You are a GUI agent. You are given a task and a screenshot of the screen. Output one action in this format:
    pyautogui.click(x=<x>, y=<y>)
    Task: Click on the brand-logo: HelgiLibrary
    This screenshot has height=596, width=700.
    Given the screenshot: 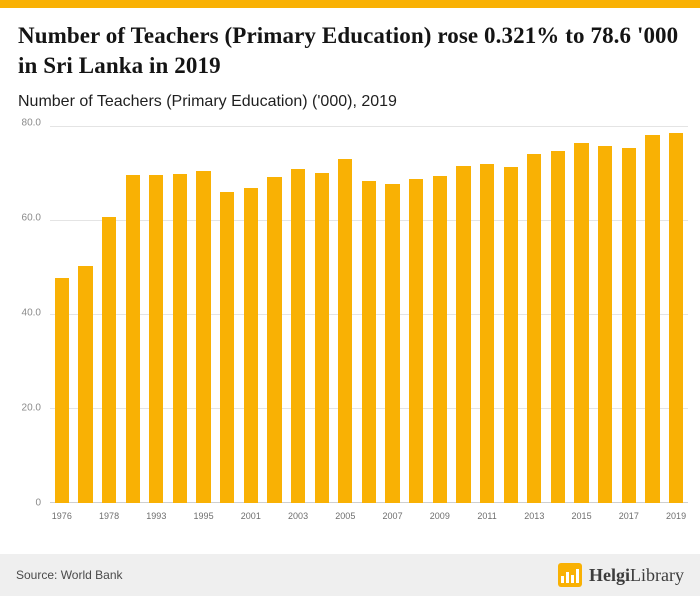 What is the action you would take?
    pyautogui.click(x=621, y=575)
    